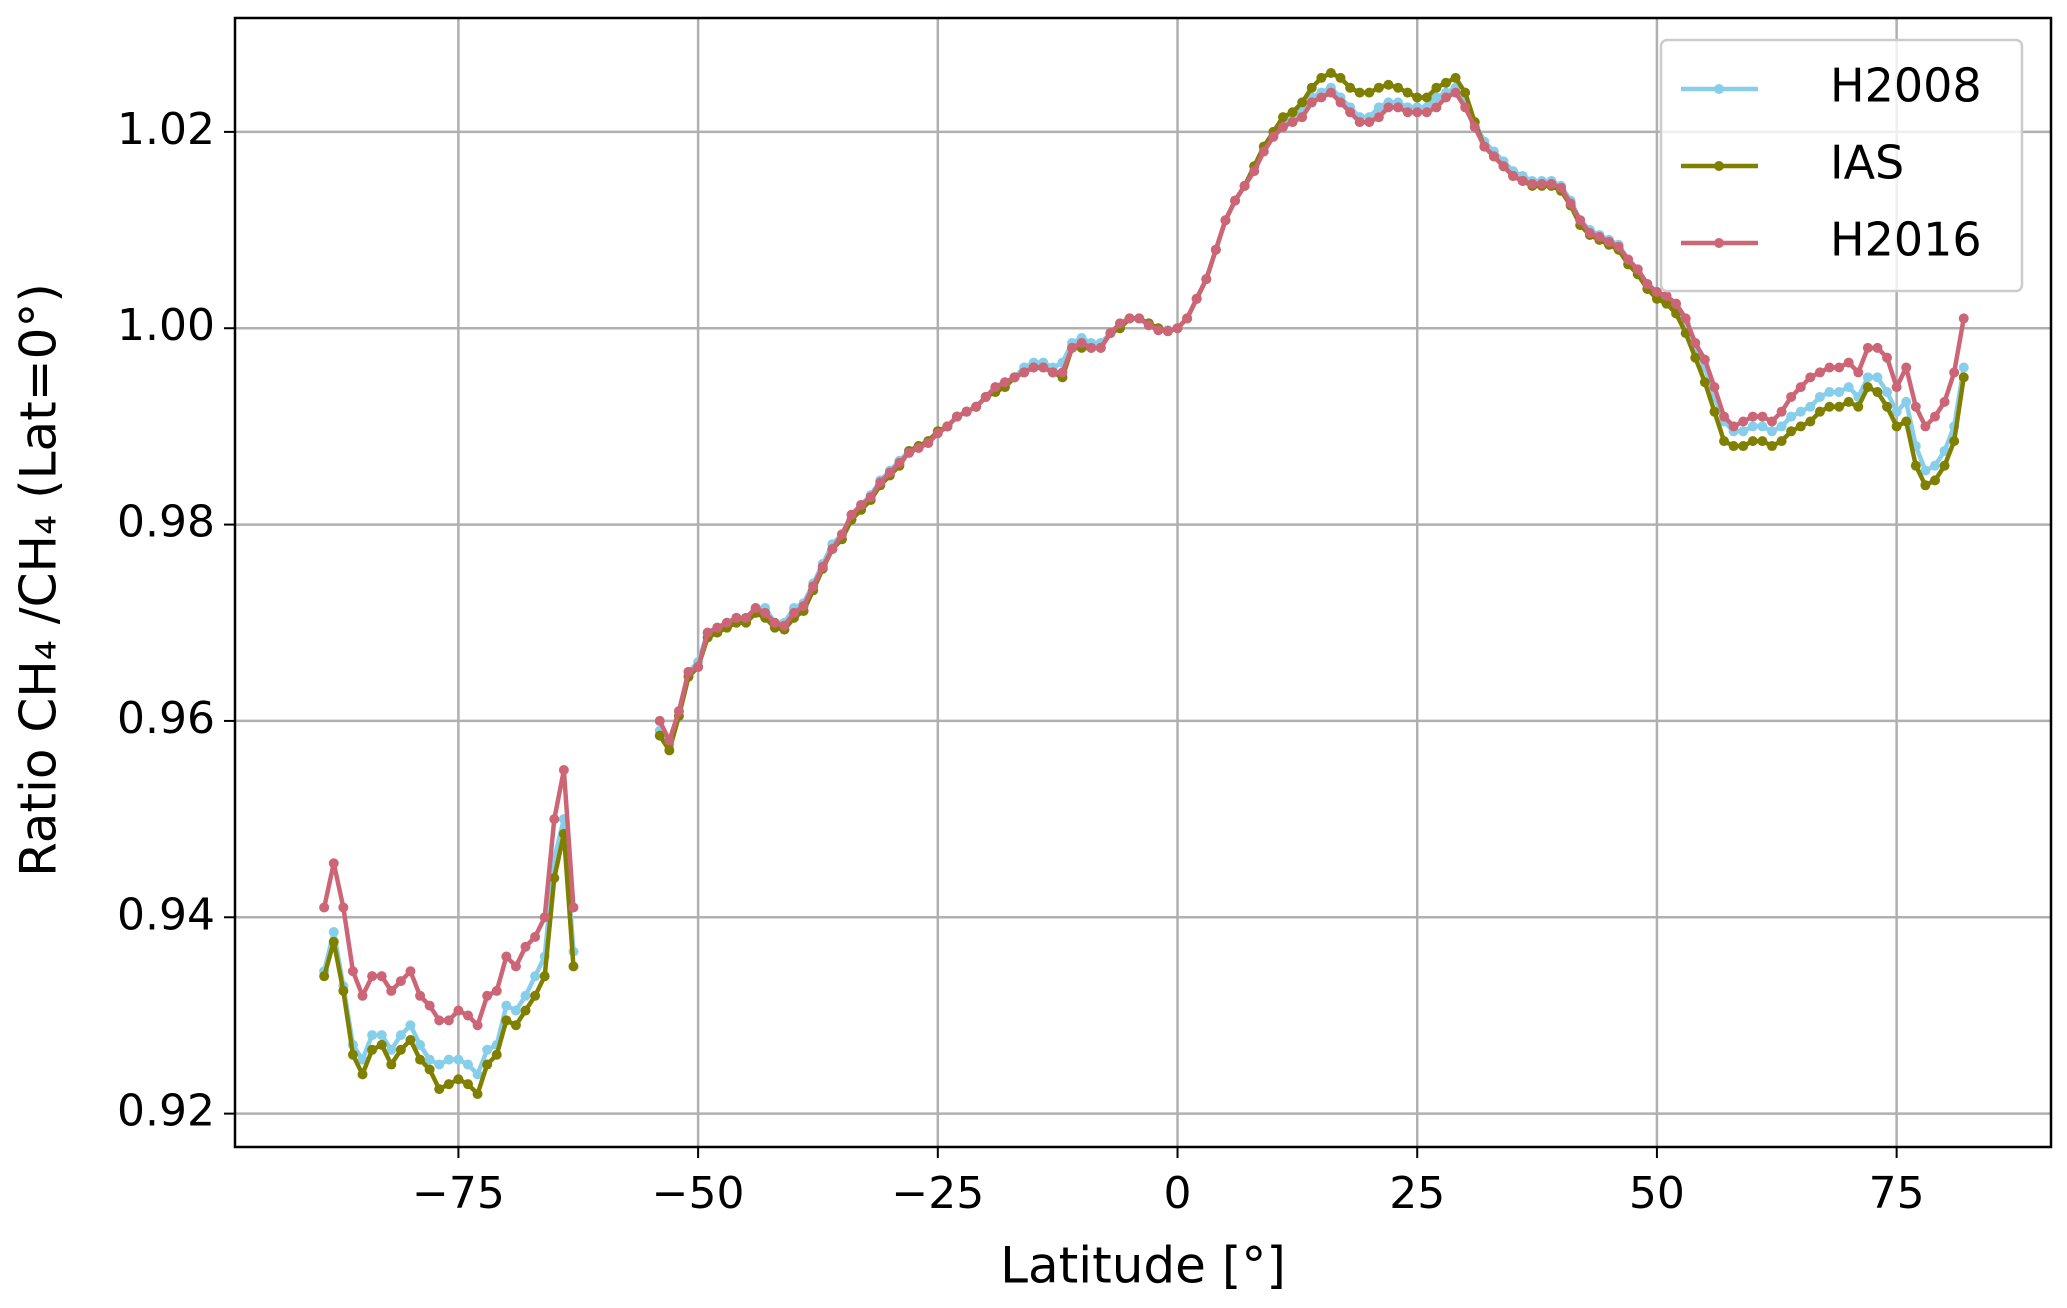 Image resolution: width=2067 pixels, height=1308 pixels. What do you see at coordinates (166, 1111) in the screenshot?
I see `y-tick-label: 0.92` at bounding box center [166, 1111].